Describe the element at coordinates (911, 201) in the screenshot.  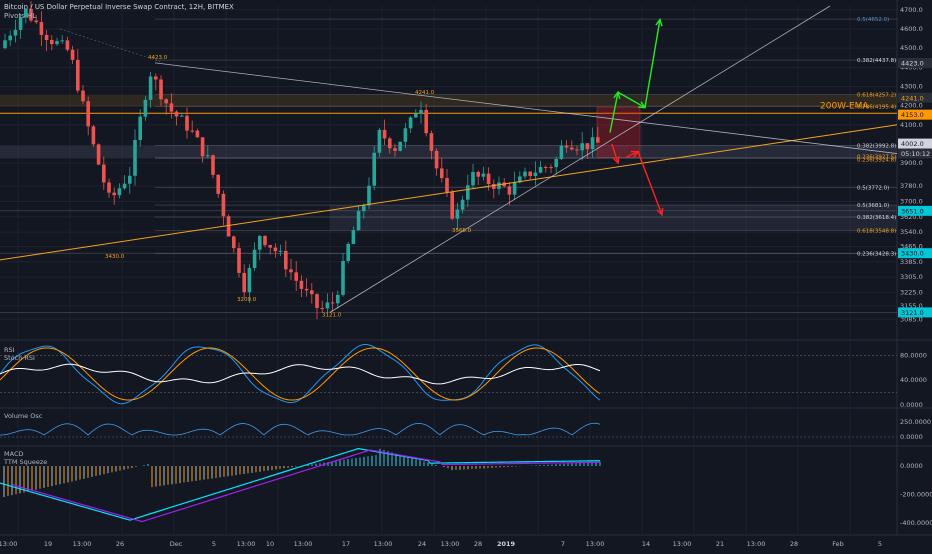
I see `price-tick: 3700.0` at that location.